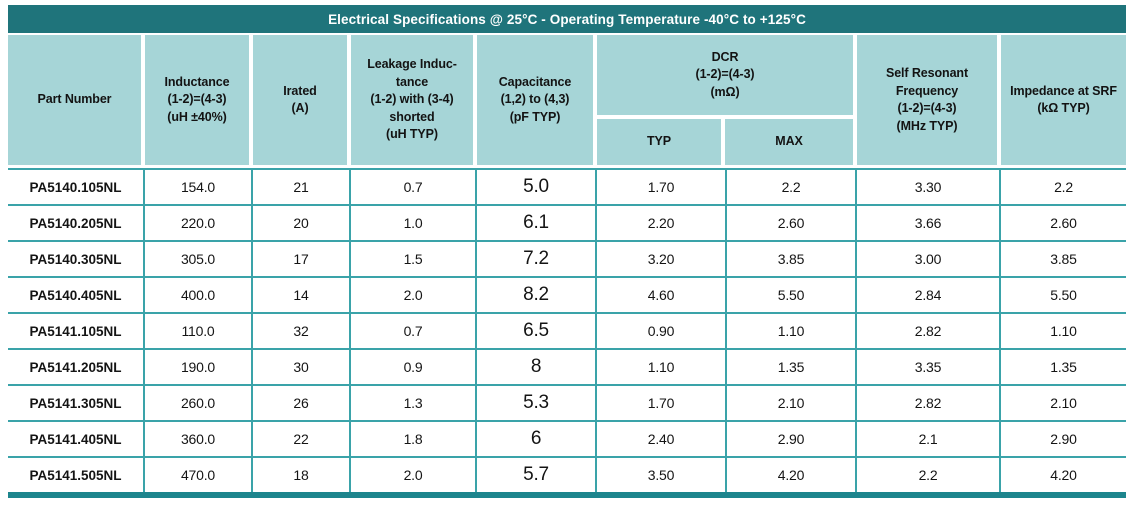 This screenshot has height=505, width=1134. I want to click on table-cell: 154.0, so click(199, 187).